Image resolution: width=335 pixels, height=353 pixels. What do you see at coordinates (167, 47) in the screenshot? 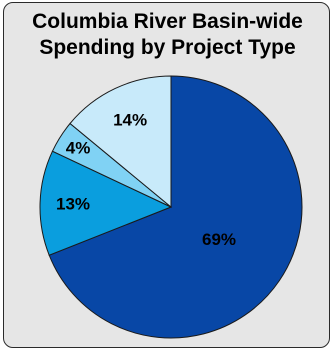
I see `chart-title-line-2: Spending by Project Type` at bounding box center [167, 47].